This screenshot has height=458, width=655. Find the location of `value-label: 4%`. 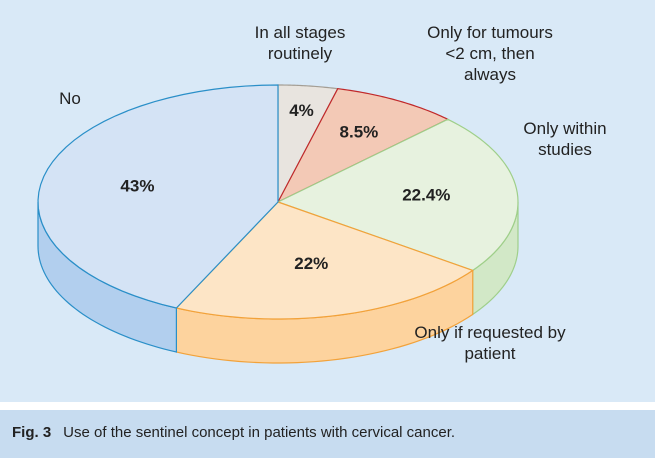

value-label: 4% is located at coordinates (301, 110).